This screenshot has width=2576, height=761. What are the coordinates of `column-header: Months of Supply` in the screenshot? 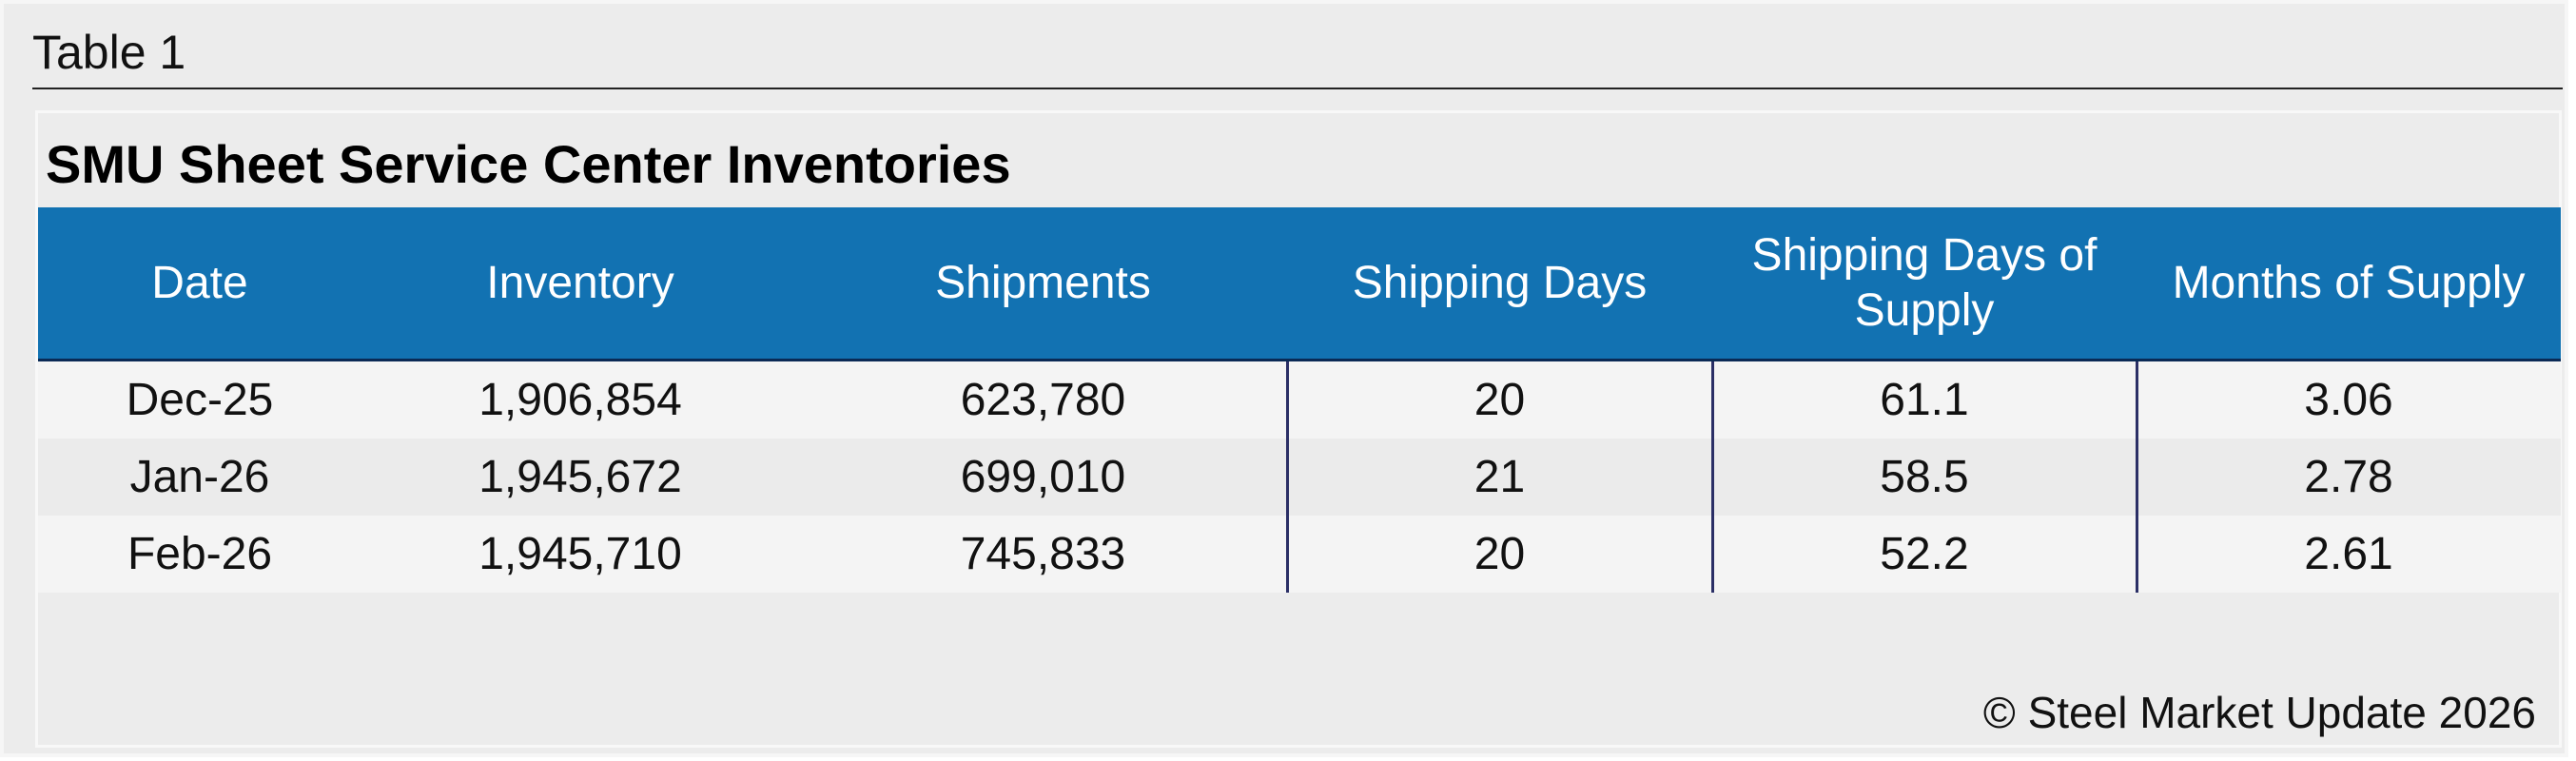 It's located at (2349, 283).